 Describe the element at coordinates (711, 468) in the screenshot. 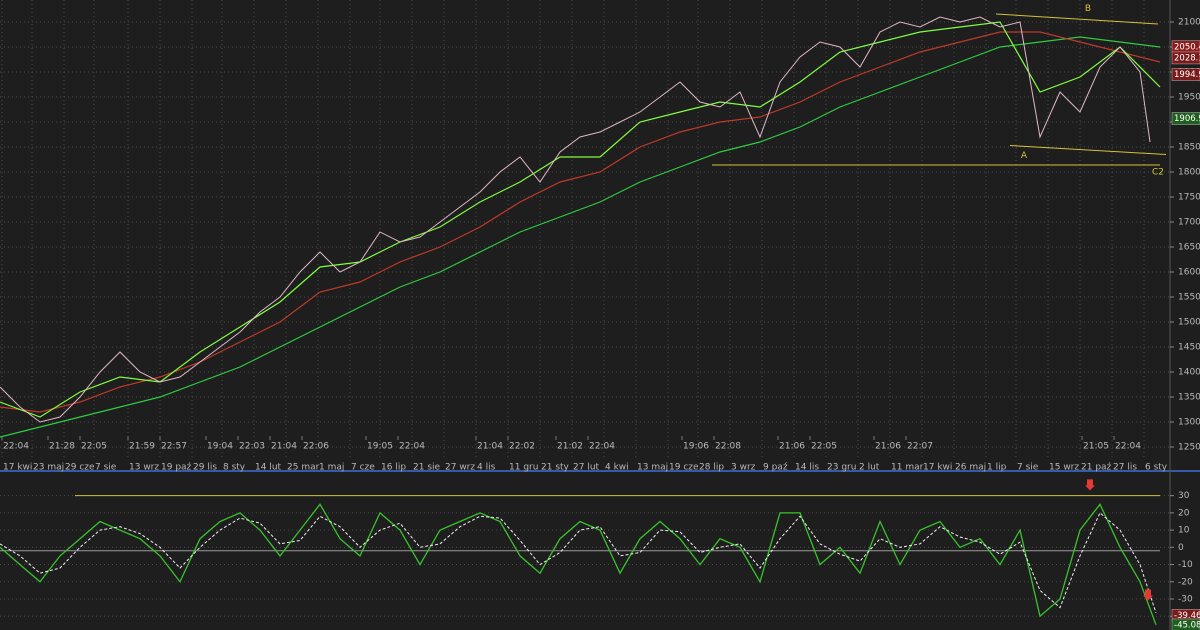

I see `x-tick-label: 28 lip` at that location.